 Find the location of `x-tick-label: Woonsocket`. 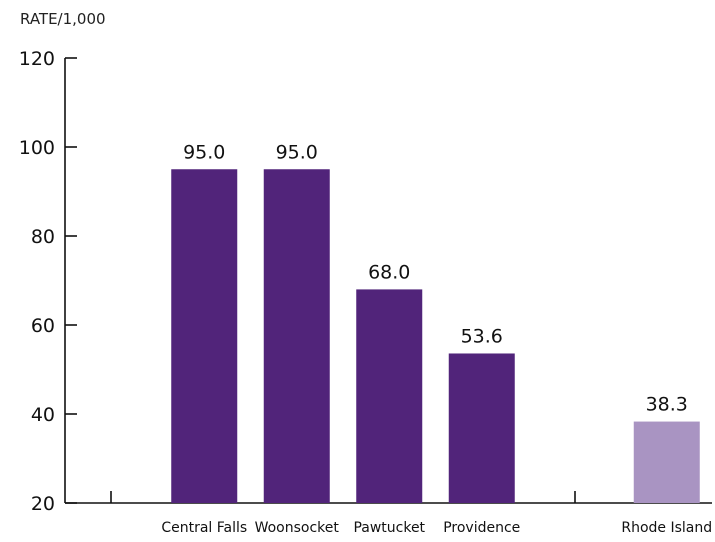

x-tick-label: Woonsocket is located at coordinates (297, 528).